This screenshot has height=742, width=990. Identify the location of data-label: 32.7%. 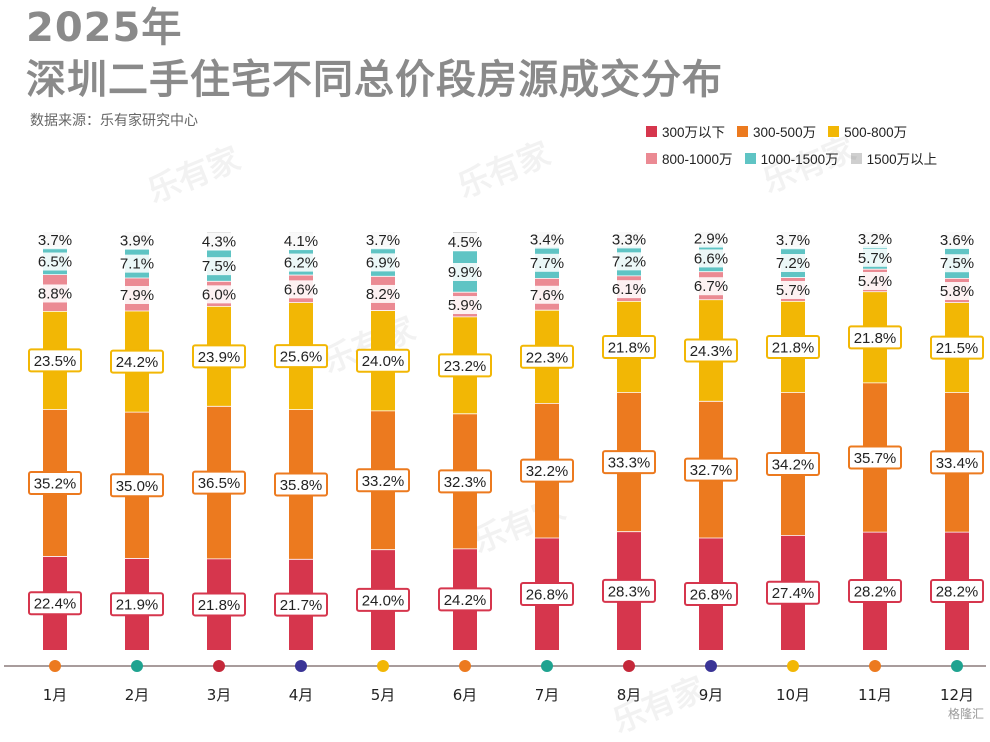
(711, 470).